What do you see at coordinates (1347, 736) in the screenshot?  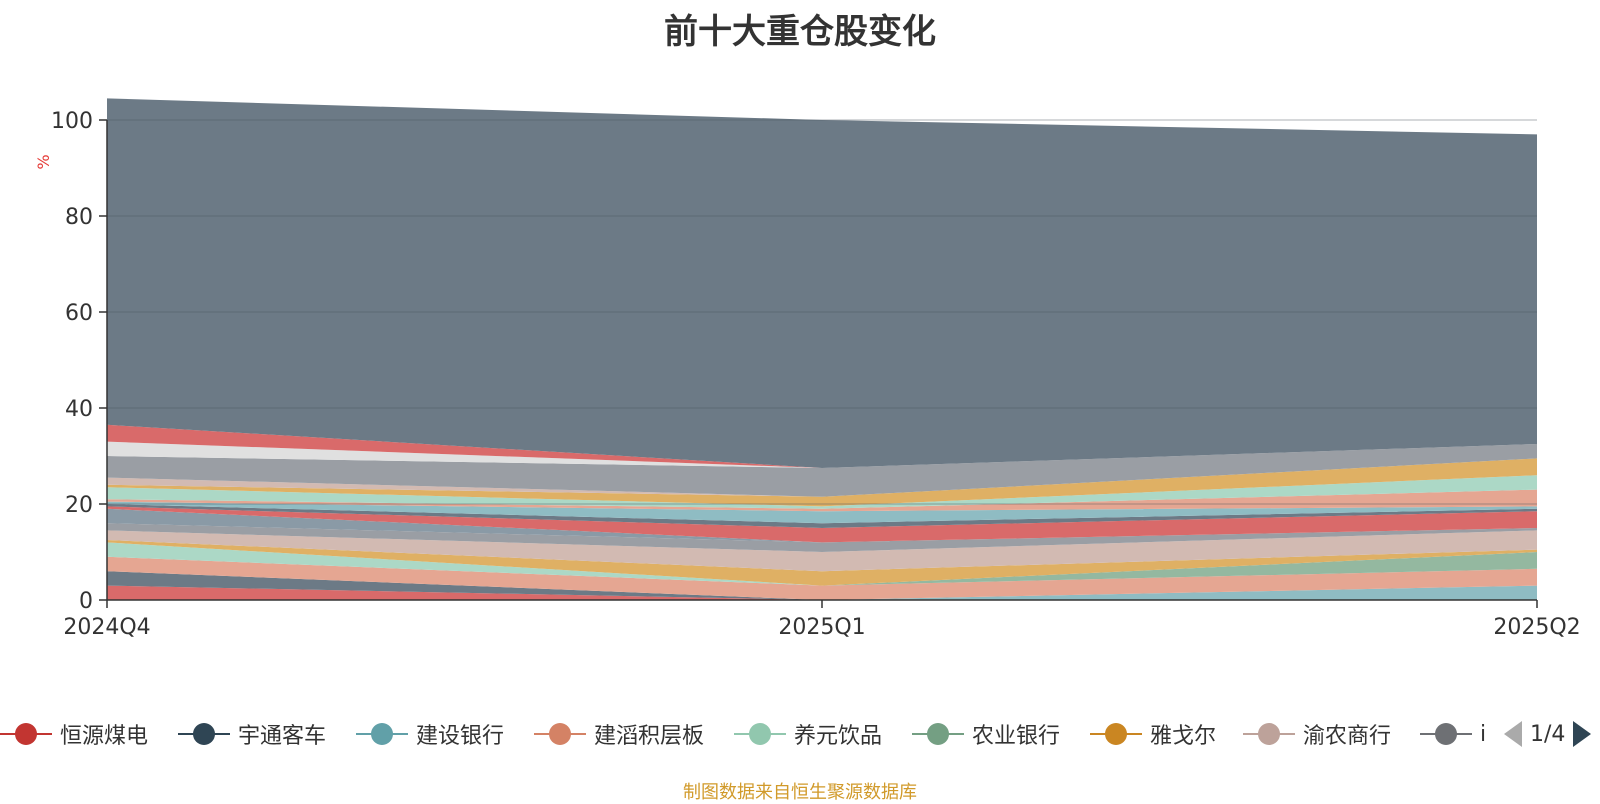 I see `legend-label: 渝农商行` at bounding box center [1347, 736].